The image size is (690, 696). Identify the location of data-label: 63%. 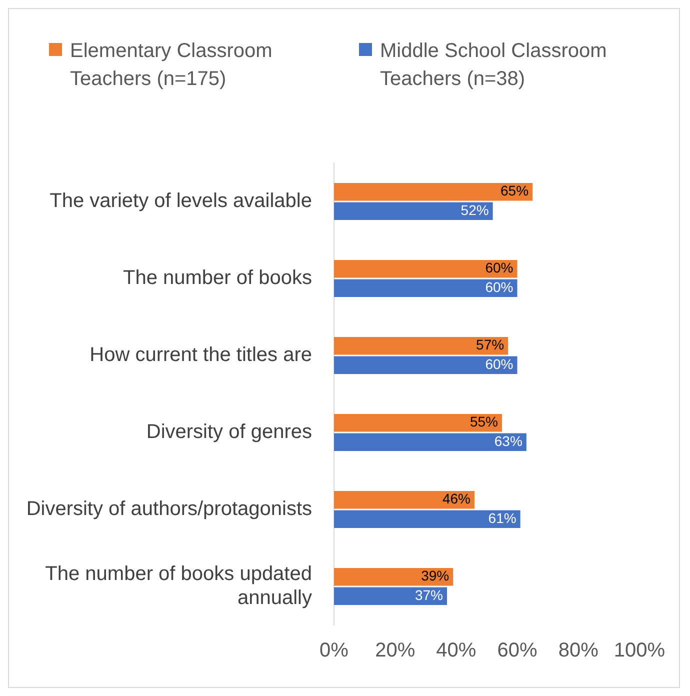
(508, 440).